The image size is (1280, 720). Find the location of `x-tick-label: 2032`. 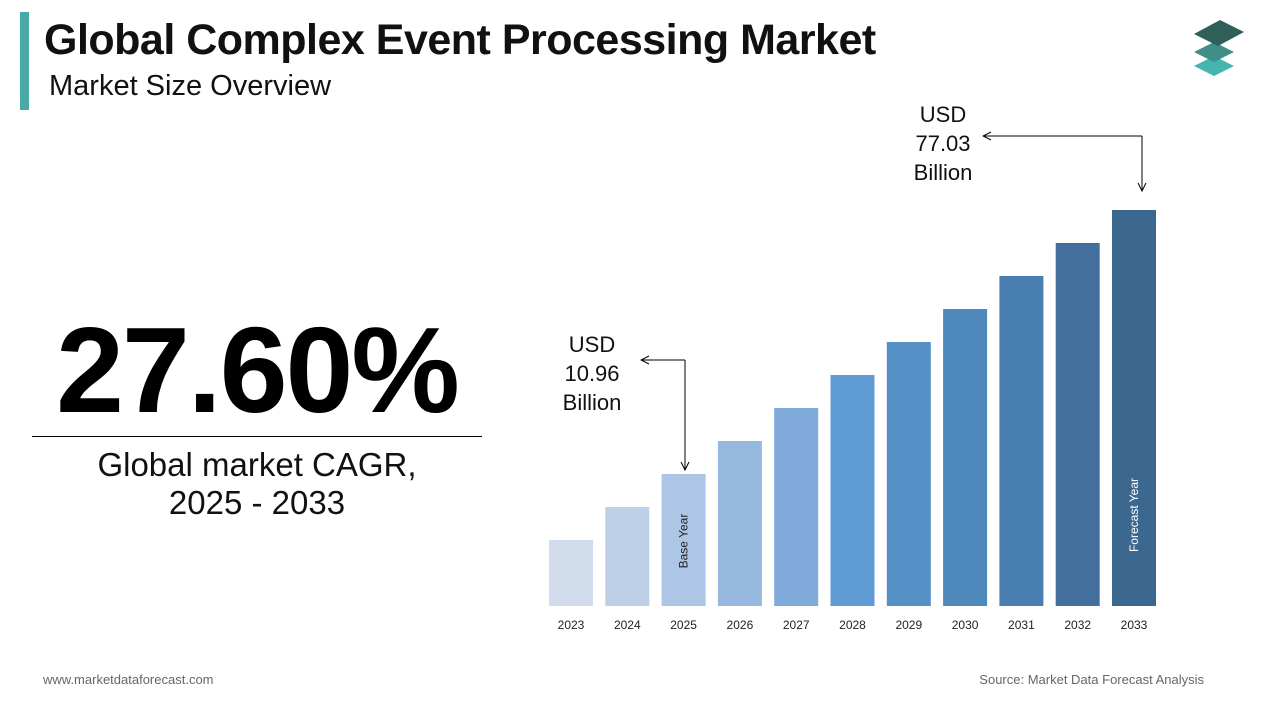

x-tick-label: 2032 is located at coordinates (1077, 625).